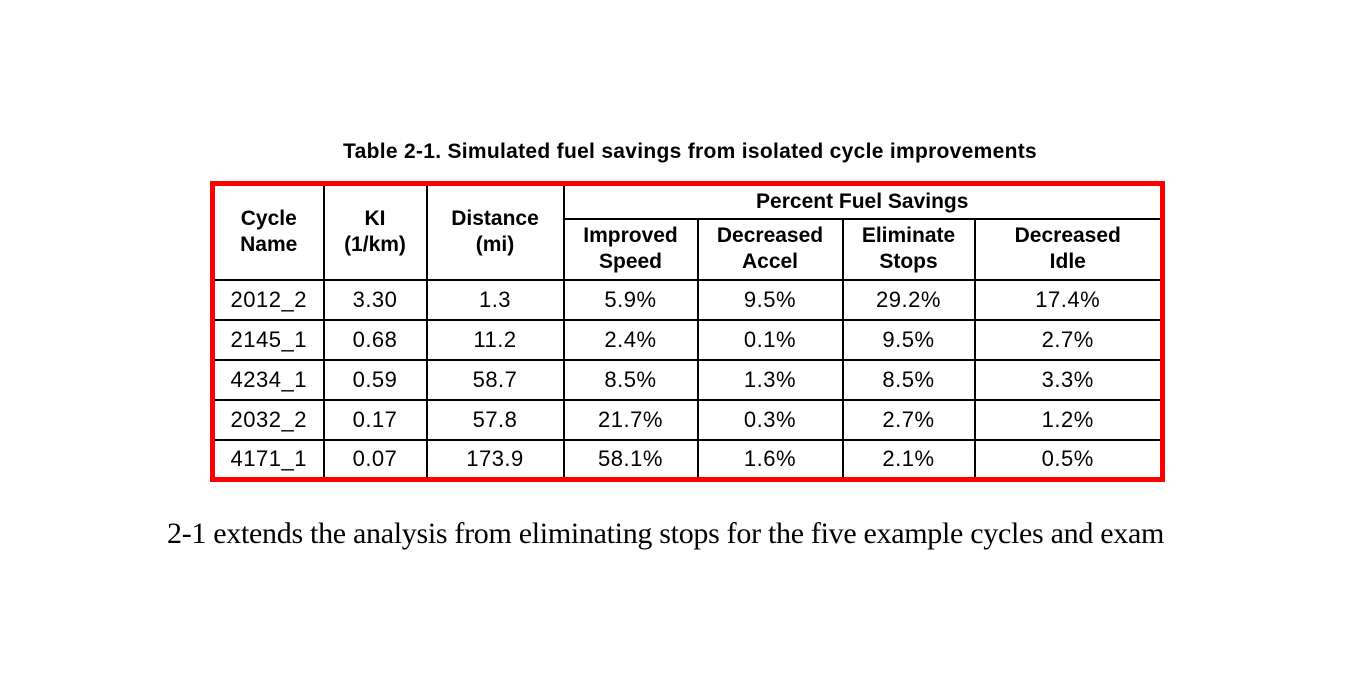 Image resolution: width=1366 pixels, height=674 pixels. Describe the element at coordinates (495, 379) in the screenshot. I see `cell-distance: 58.7` at that location.